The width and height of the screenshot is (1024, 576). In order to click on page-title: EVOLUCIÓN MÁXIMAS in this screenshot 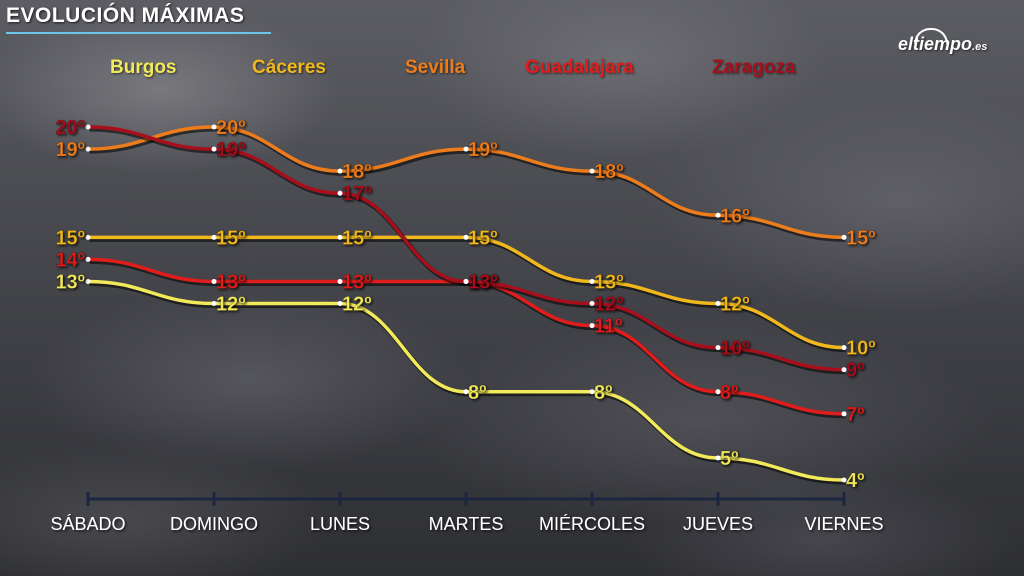, I will do `click(125, 15)`.